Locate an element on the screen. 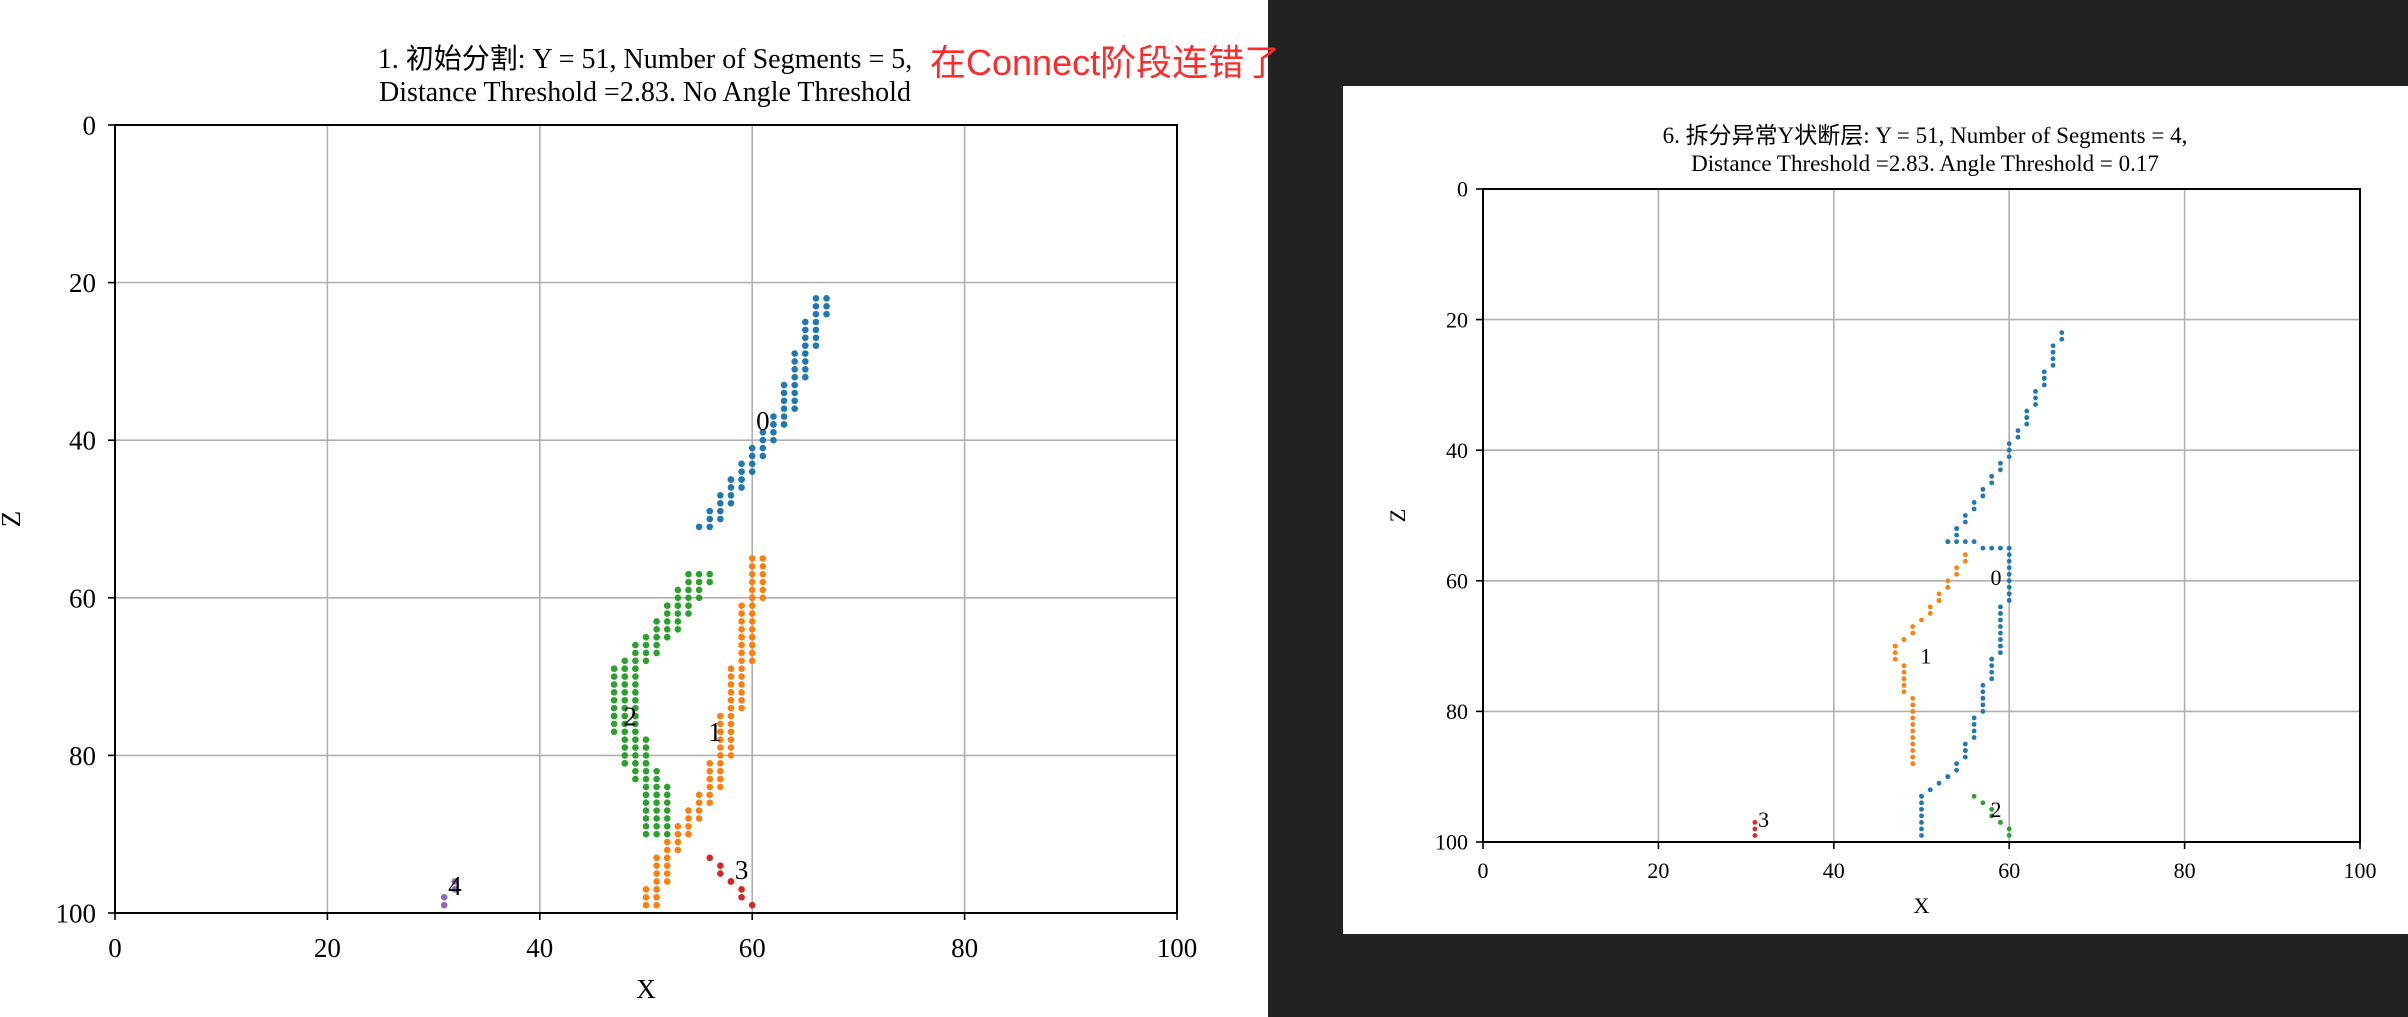 This screenshot has height=1017, width=2408. x-tick-label: 80 is located at coordinates (2185, 870).